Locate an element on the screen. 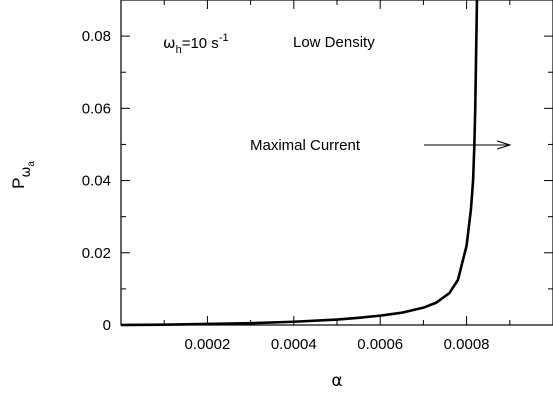  y-tick-label: 0.06 is located at coordinates (96, 108).